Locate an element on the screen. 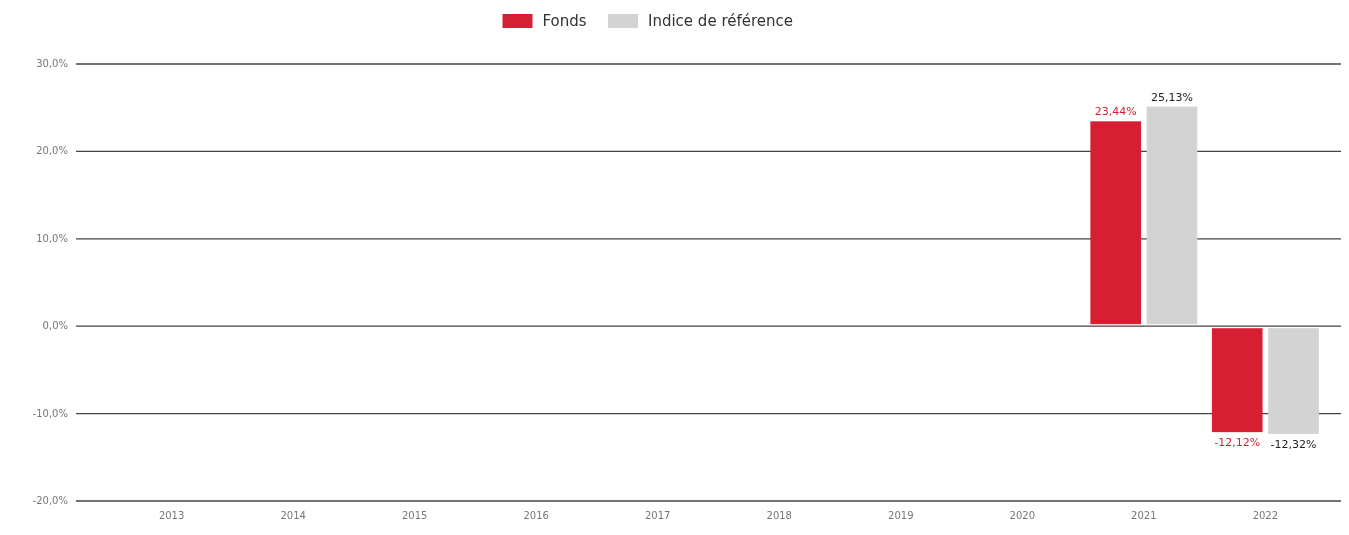 The image size is (1349, 535). x-tick-label: 2022 is located at coordinates (1265, 515).